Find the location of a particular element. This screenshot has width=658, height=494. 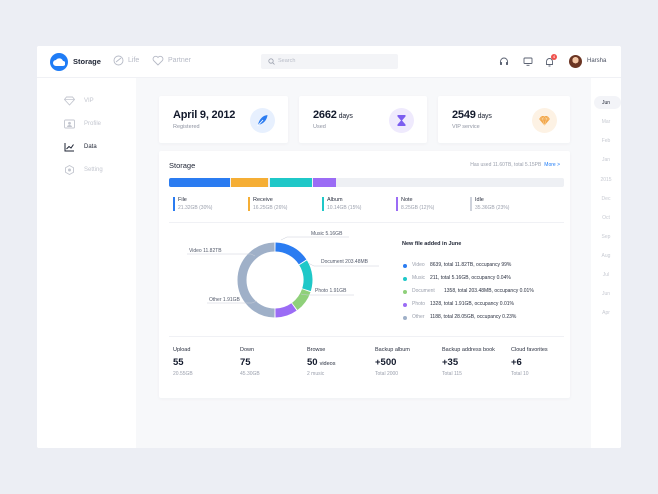

legend-name: File is located at coordinates (182, 200).